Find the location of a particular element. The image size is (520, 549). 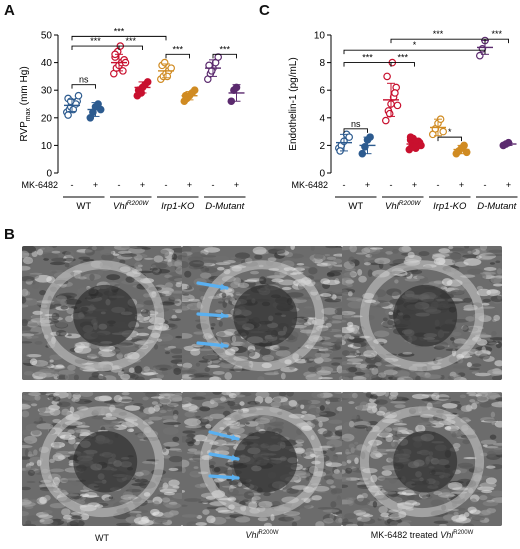

c-group-label: Irp1-KO is located at coordinates (450, 206).